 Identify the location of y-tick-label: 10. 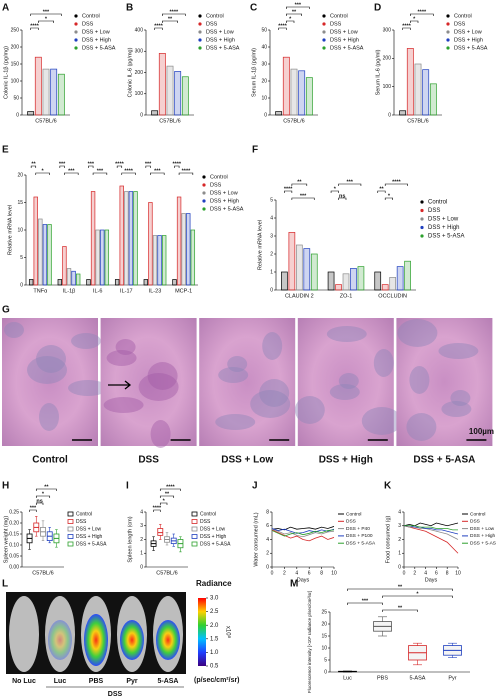
(324, 648).